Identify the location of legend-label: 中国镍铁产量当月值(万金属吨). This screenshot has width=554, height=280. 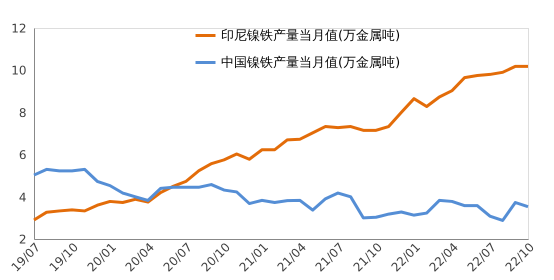
(310, 63).